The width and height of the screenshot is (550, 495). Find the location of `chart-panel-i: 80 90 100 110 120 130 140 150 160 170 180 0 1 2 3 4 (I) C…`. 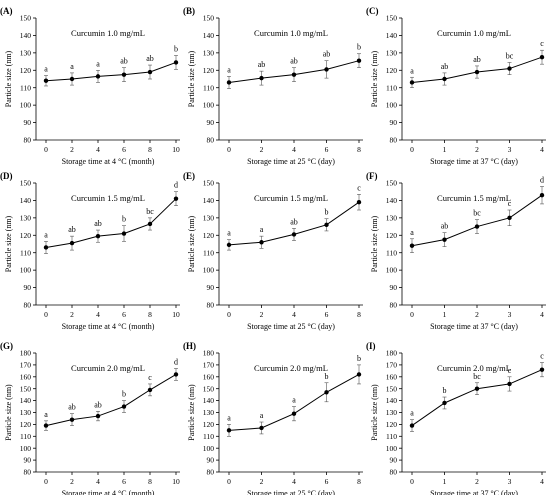

chart-panel-i: 80 90 100 110 120 130 140 150 160 170 180 0 1 2 3 4 (I) C… is located at coordinates (456, 418).